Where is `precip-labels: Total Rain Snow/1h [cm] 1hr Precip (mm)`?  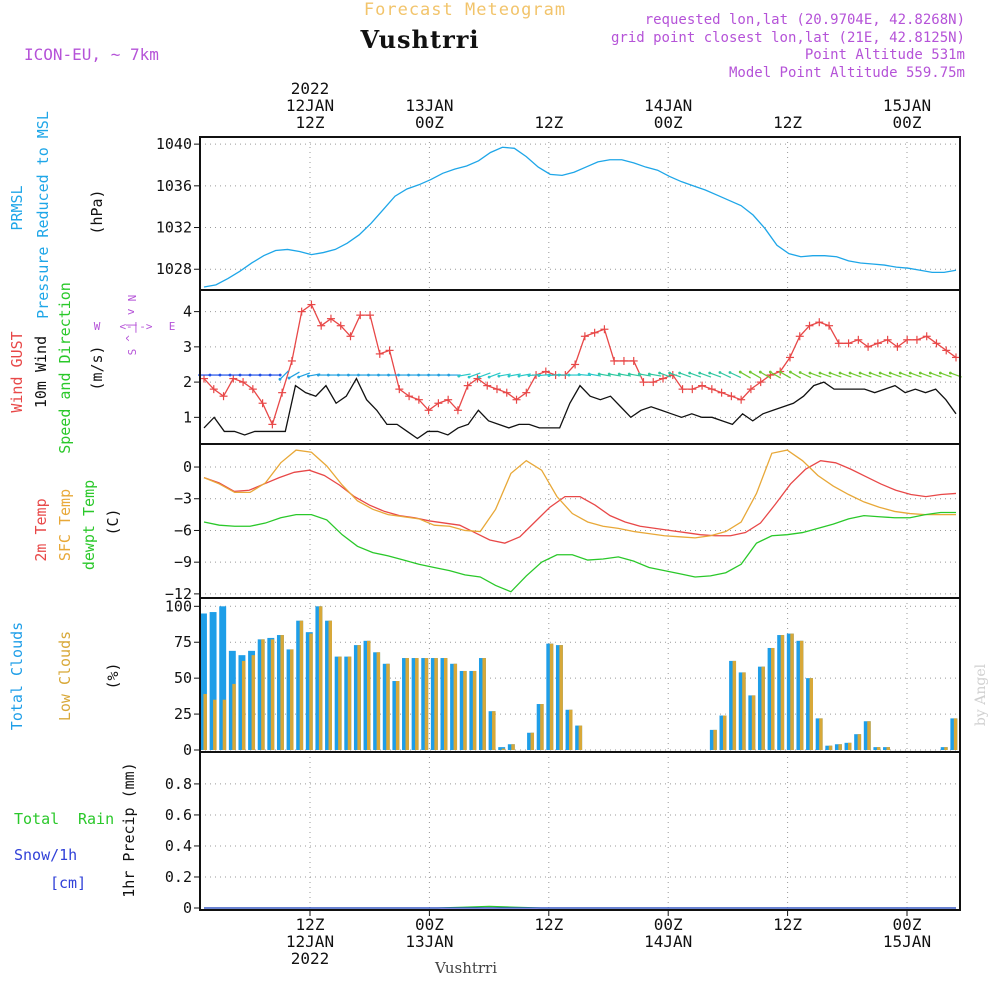 precip-labels: Total Rain Snow/1h [cm] 1hr Precip (mm) is located at coordinates (76, 829).